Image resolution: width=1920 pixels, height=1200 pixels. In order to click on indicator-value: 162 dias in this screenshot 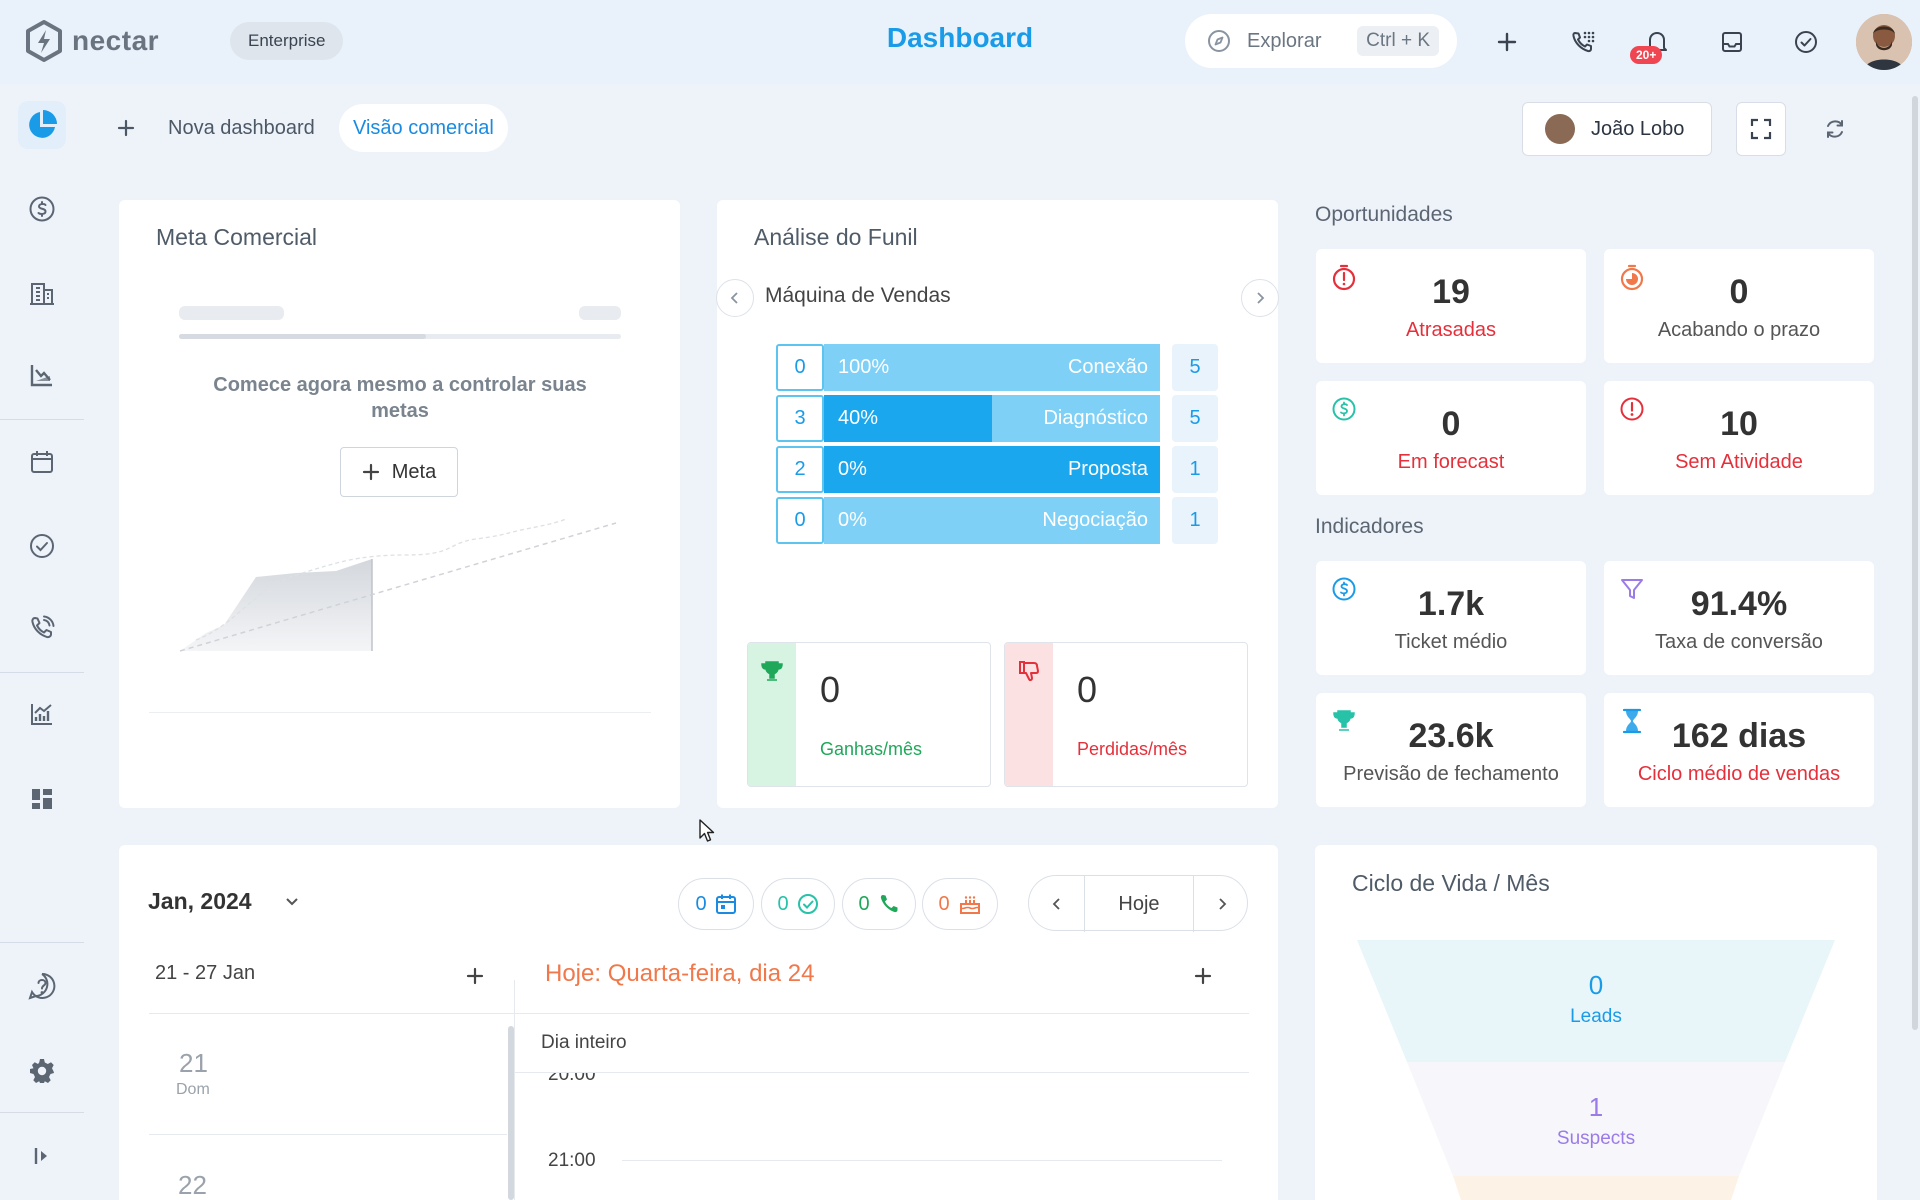, I will do `click(1739, 736)`.